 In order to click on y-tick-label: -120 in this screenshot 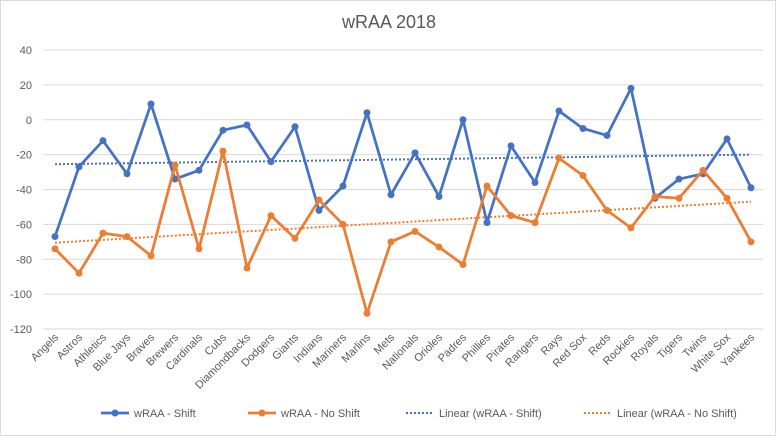, I will do `click(21, 330)`.